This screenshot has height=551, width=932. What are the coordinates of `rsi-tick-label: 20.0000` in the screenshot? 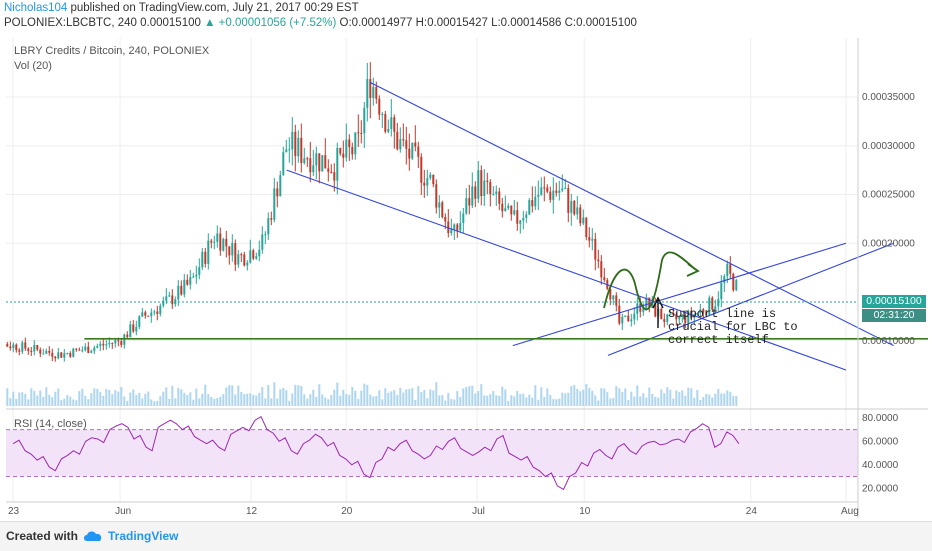 It's located at (880, 488).